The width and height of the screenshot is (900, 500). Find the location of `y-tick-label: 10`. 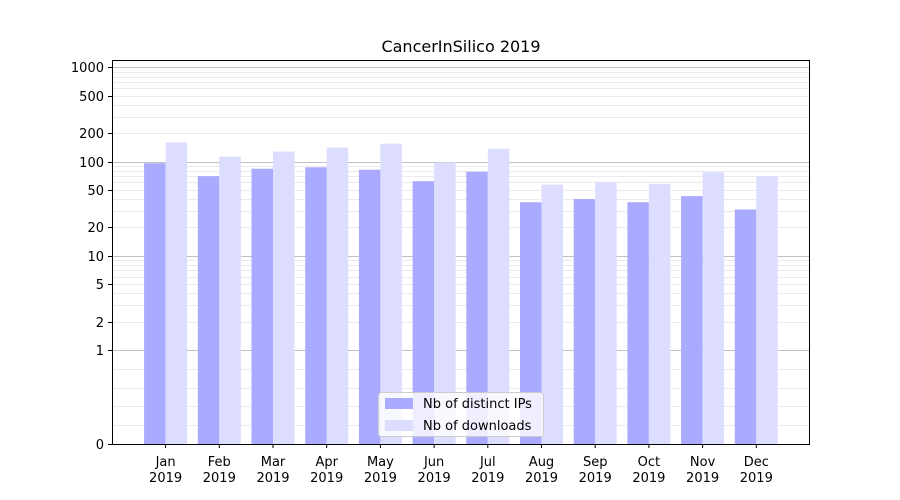

y-tick-label: 10 is located at coordinates (95, 257).